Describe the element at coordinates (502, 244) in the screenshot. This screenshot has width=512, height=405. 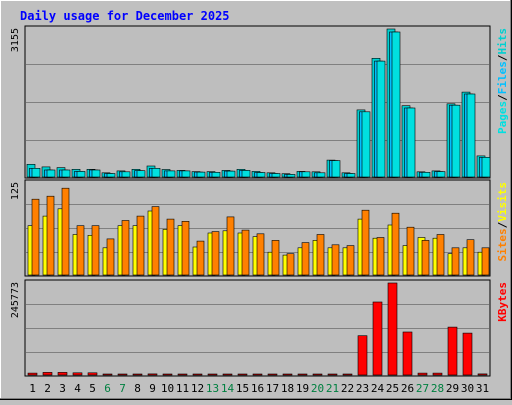
I see `legend-sites: Sites` at that location.